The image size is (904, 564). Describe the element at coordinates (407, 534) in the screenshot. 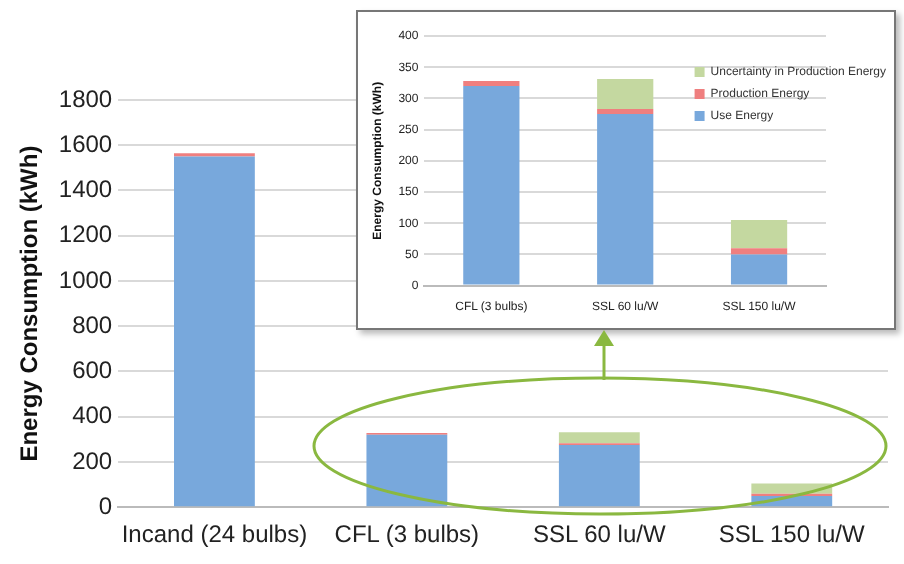

I see `x-tick-label: CFL (3 bulbs)` at that location.